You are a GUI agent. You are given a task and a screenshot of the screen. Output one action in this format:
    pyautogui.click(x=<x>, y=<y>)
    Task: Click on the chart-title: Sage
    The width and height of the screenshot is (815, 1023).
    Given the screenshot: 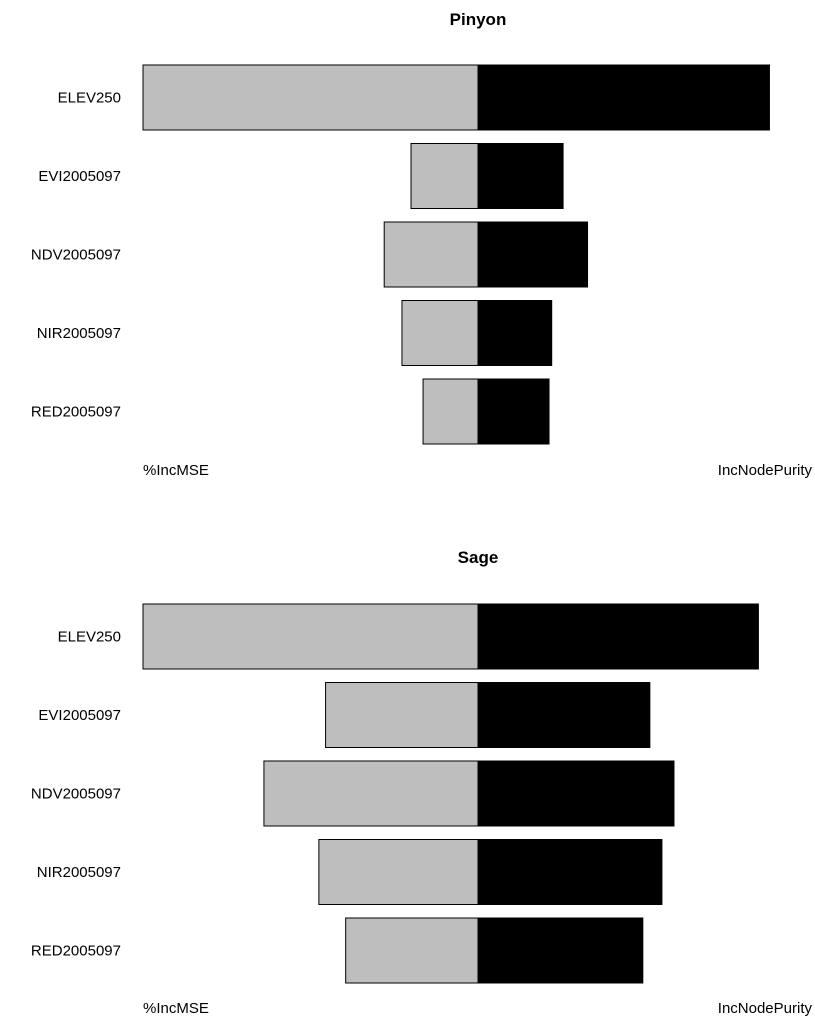 What is the action you would take?
    pyautogui.click(x=478, y=557)
    